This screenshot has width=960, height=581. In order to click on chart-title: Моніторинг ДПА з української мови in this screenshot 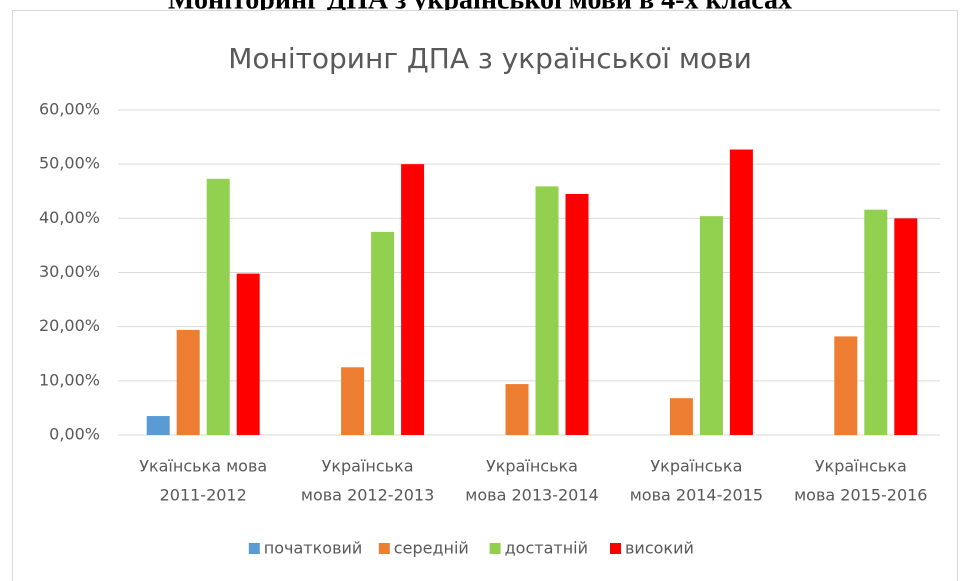, I will do `click(490, 58)`.